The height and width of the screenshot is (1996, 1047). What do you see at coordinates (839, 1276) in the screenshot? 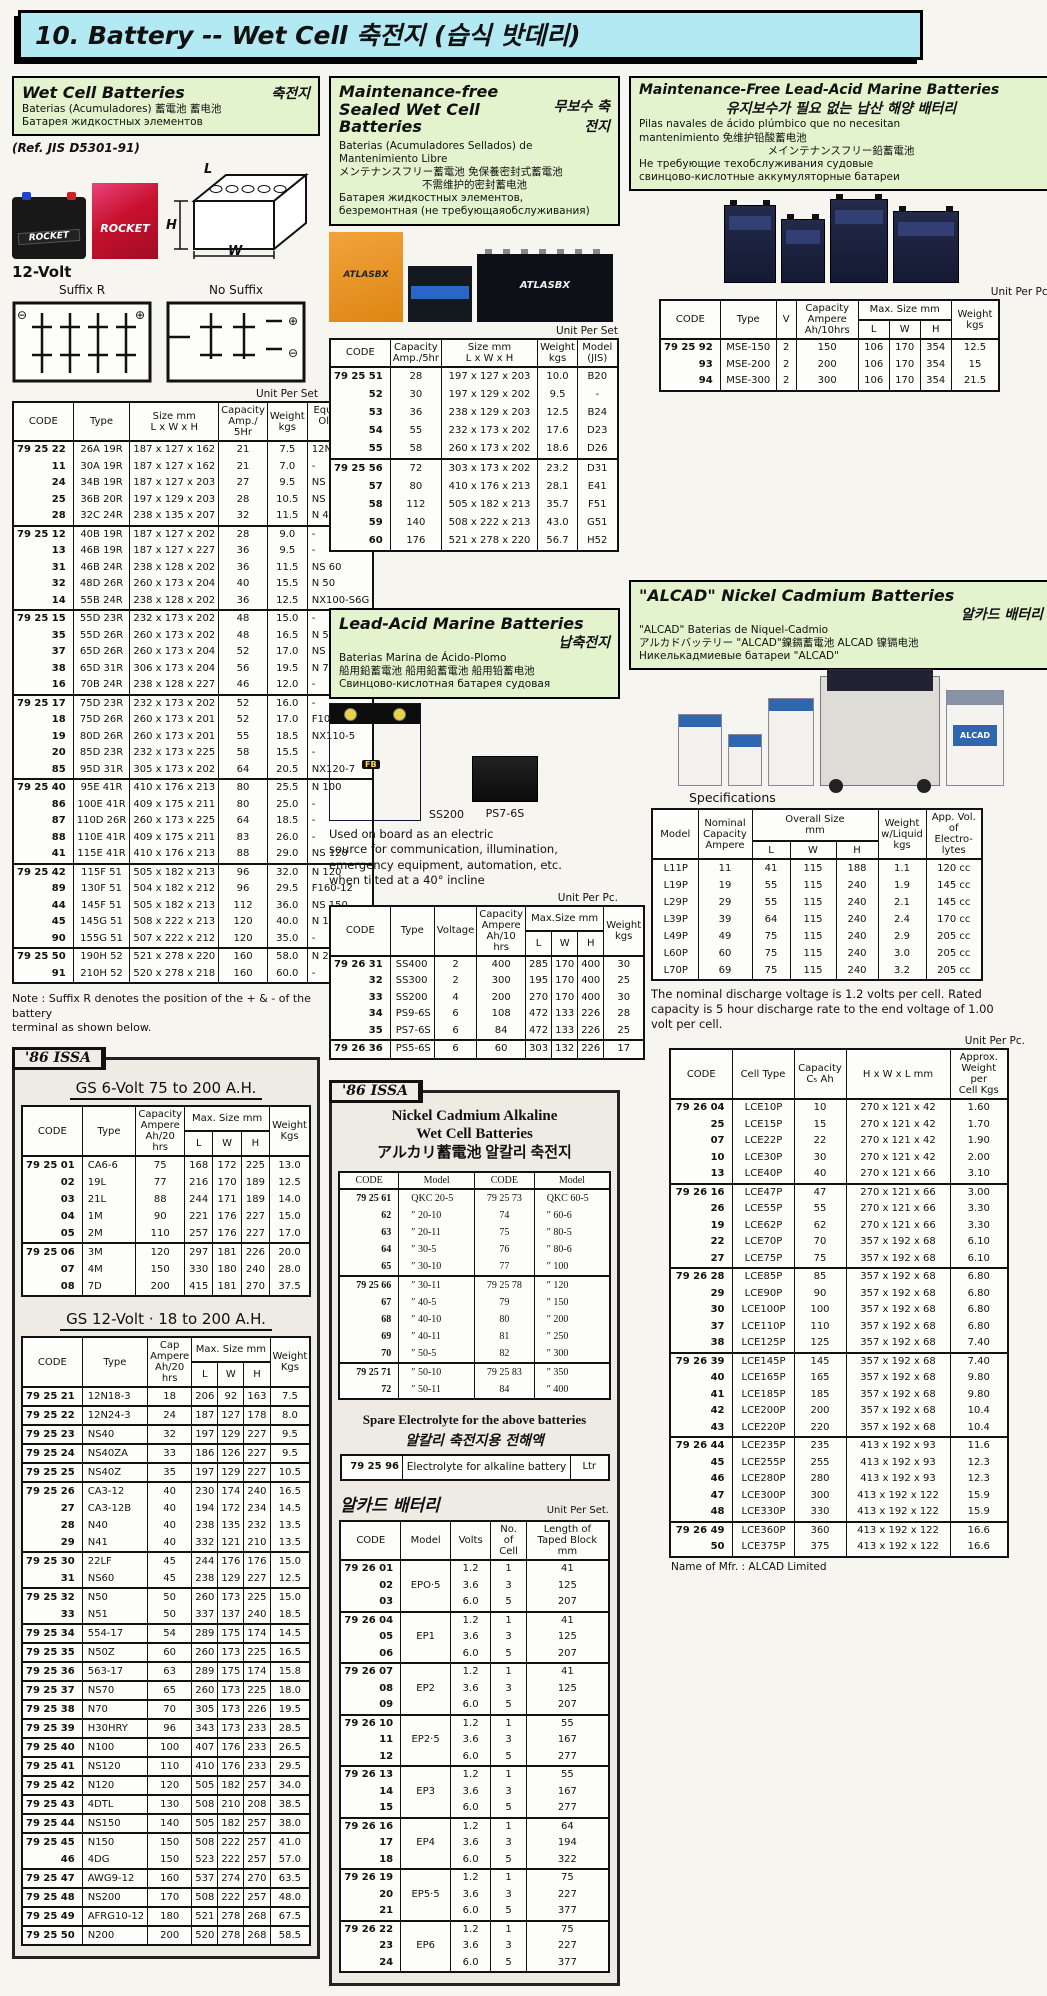
I see `table-row: 79 26 28 LCE85P 85 357 x 192 x 68 6.80` at bounding box center [839, 1276].